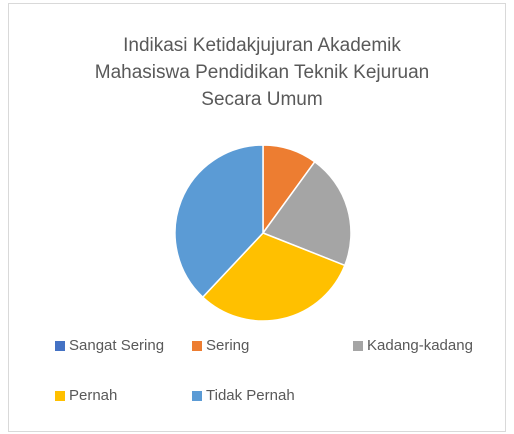  Describe the element at coordinates (116, 345) in the screenshot. I see `legend-label: Sangat Sering` at that location.